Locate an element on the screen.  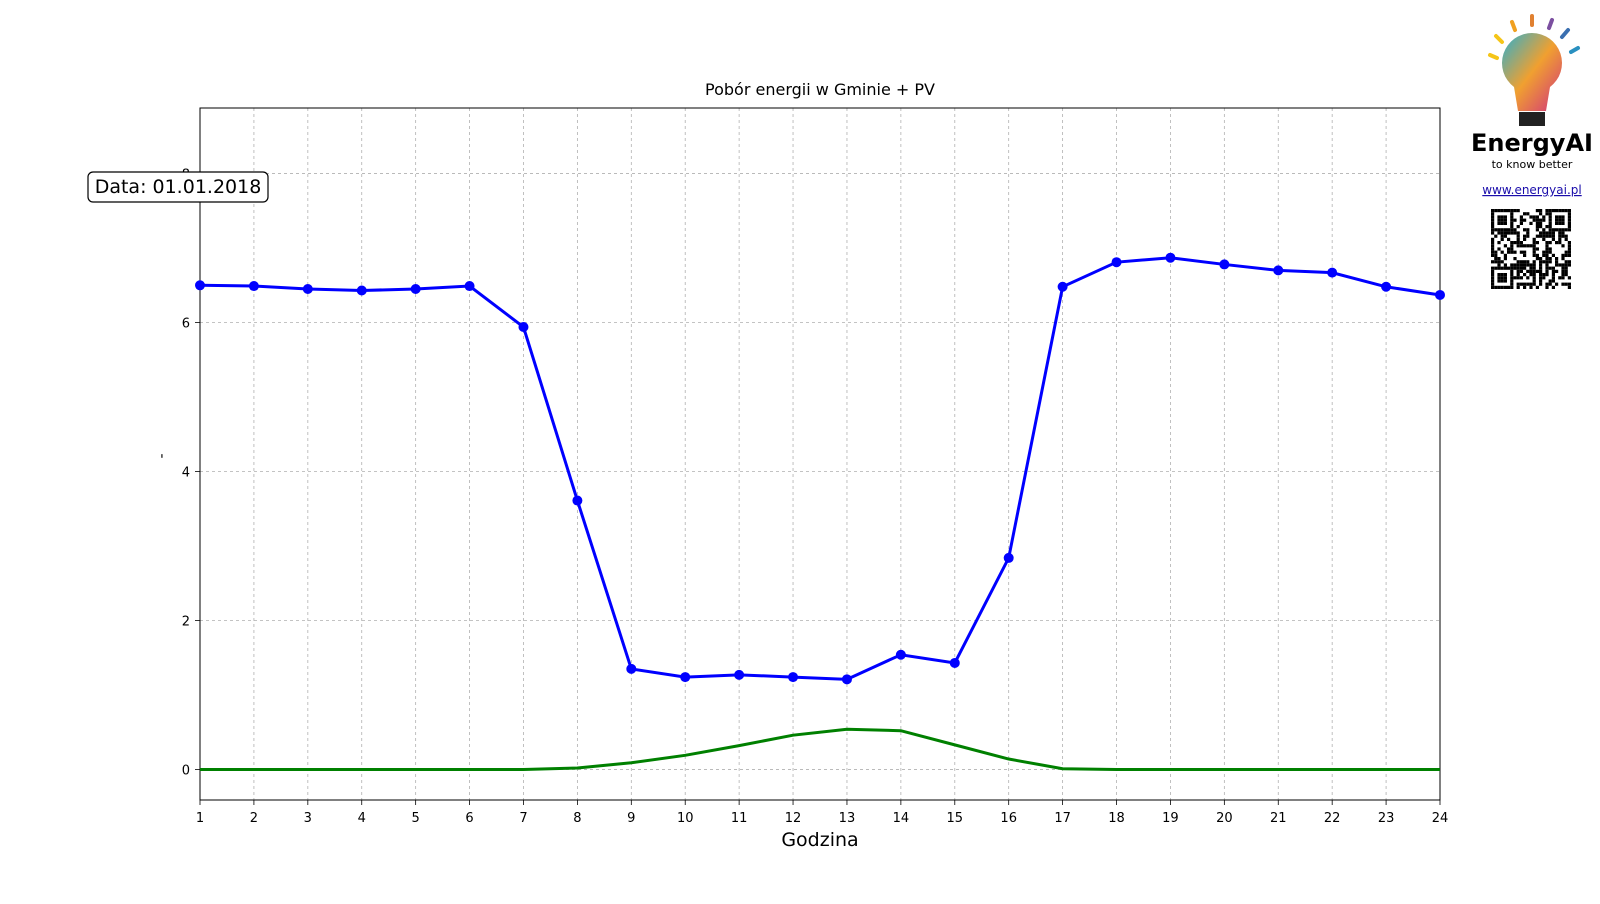
logo-link: www.energyai.pl is located at coordinates (1531, 190).